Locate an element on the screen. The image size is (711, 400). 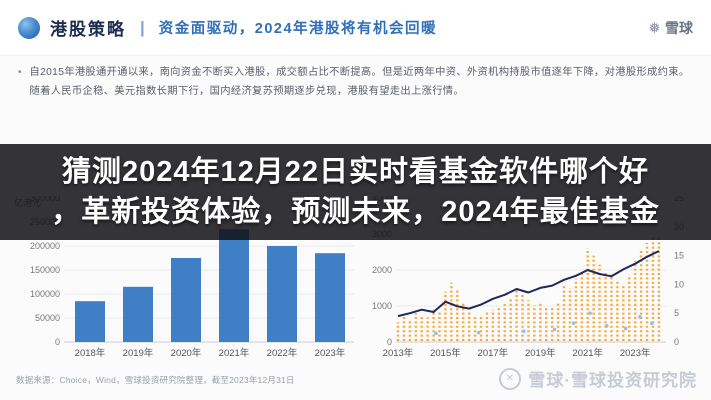
watermark: ✕ 雪球·雪球投资研究院 is located at coordinates (598, 378).